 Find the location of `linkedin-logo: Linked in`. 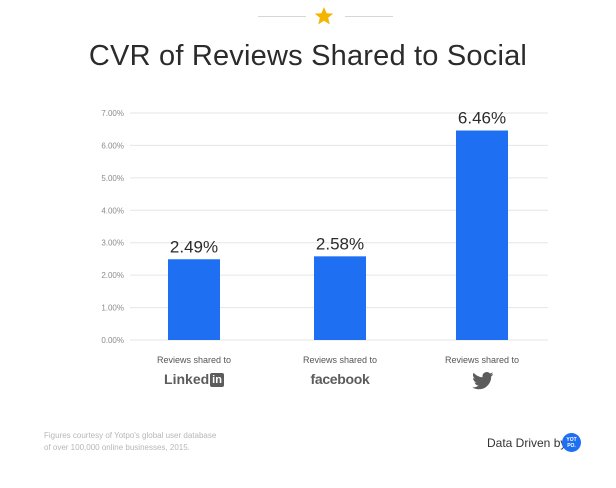

linkedin-logo: Linked in is located at coordinates (194, 379).